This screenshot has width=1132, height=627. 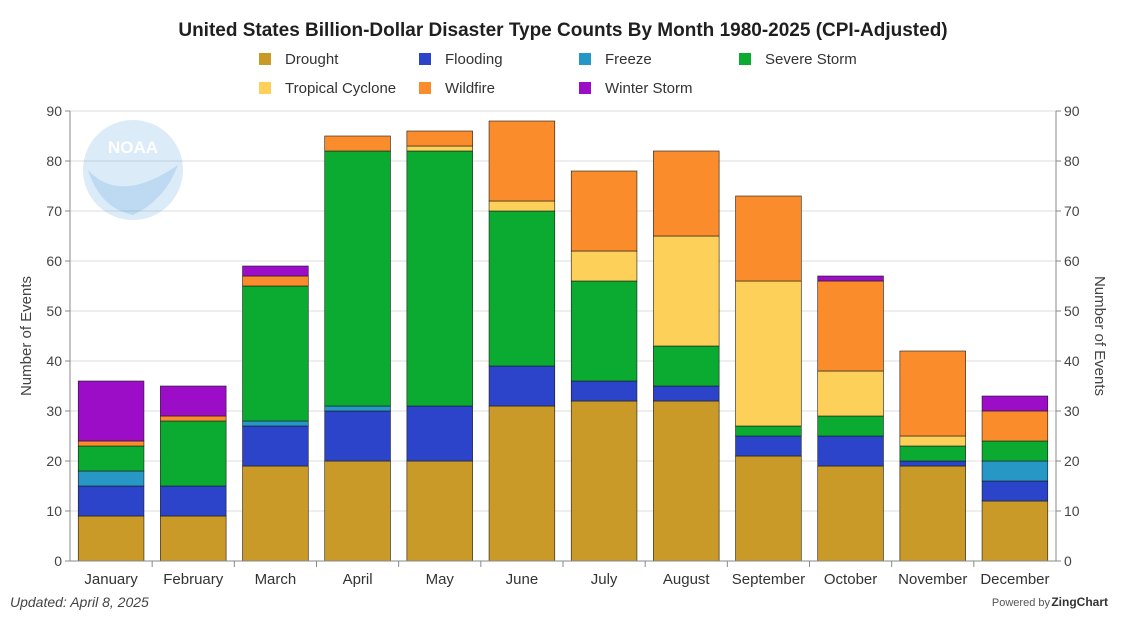 I want to click on x-tick-label: July, so click(x=604, y=579).